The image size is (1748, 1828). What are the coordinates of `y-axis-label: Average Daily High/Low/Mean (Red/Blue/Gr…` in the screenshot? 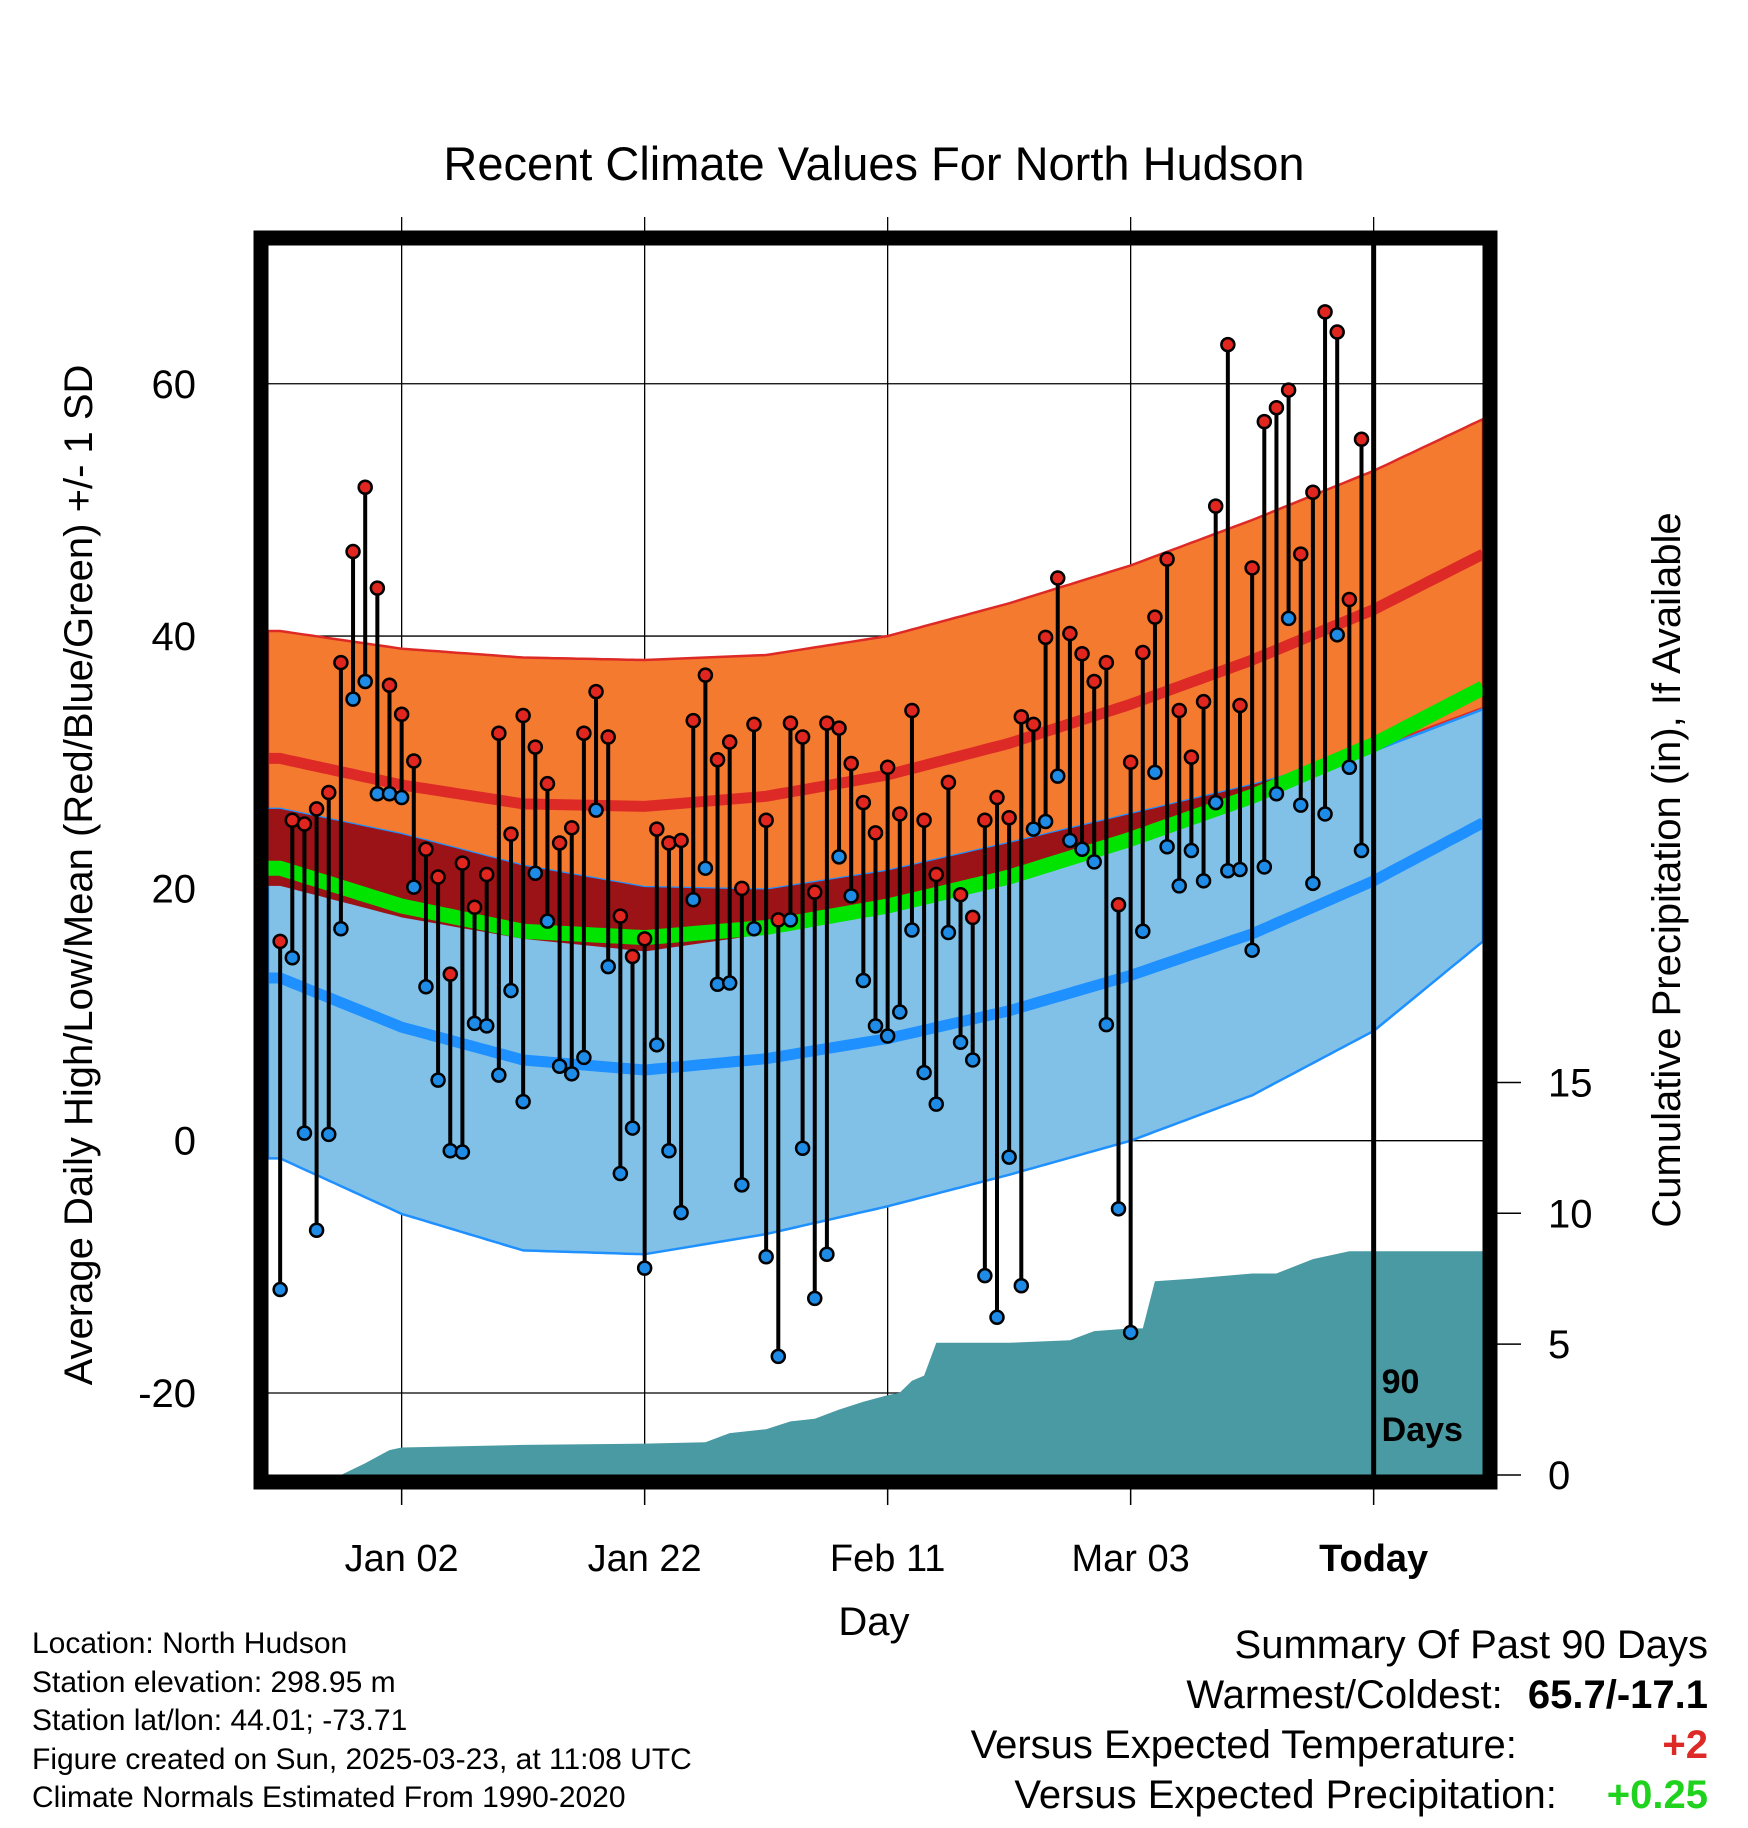 It's located at (79, 875).